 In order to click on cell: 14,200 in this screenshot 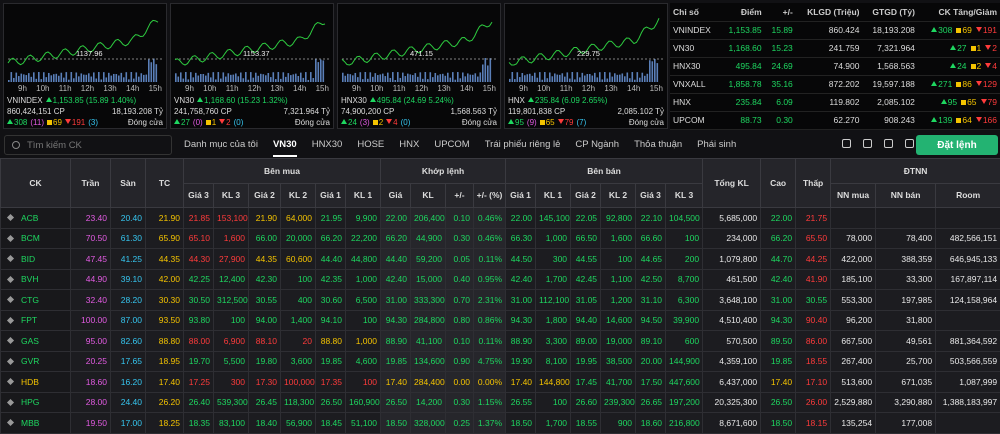, I will do `click(428, 402)`.